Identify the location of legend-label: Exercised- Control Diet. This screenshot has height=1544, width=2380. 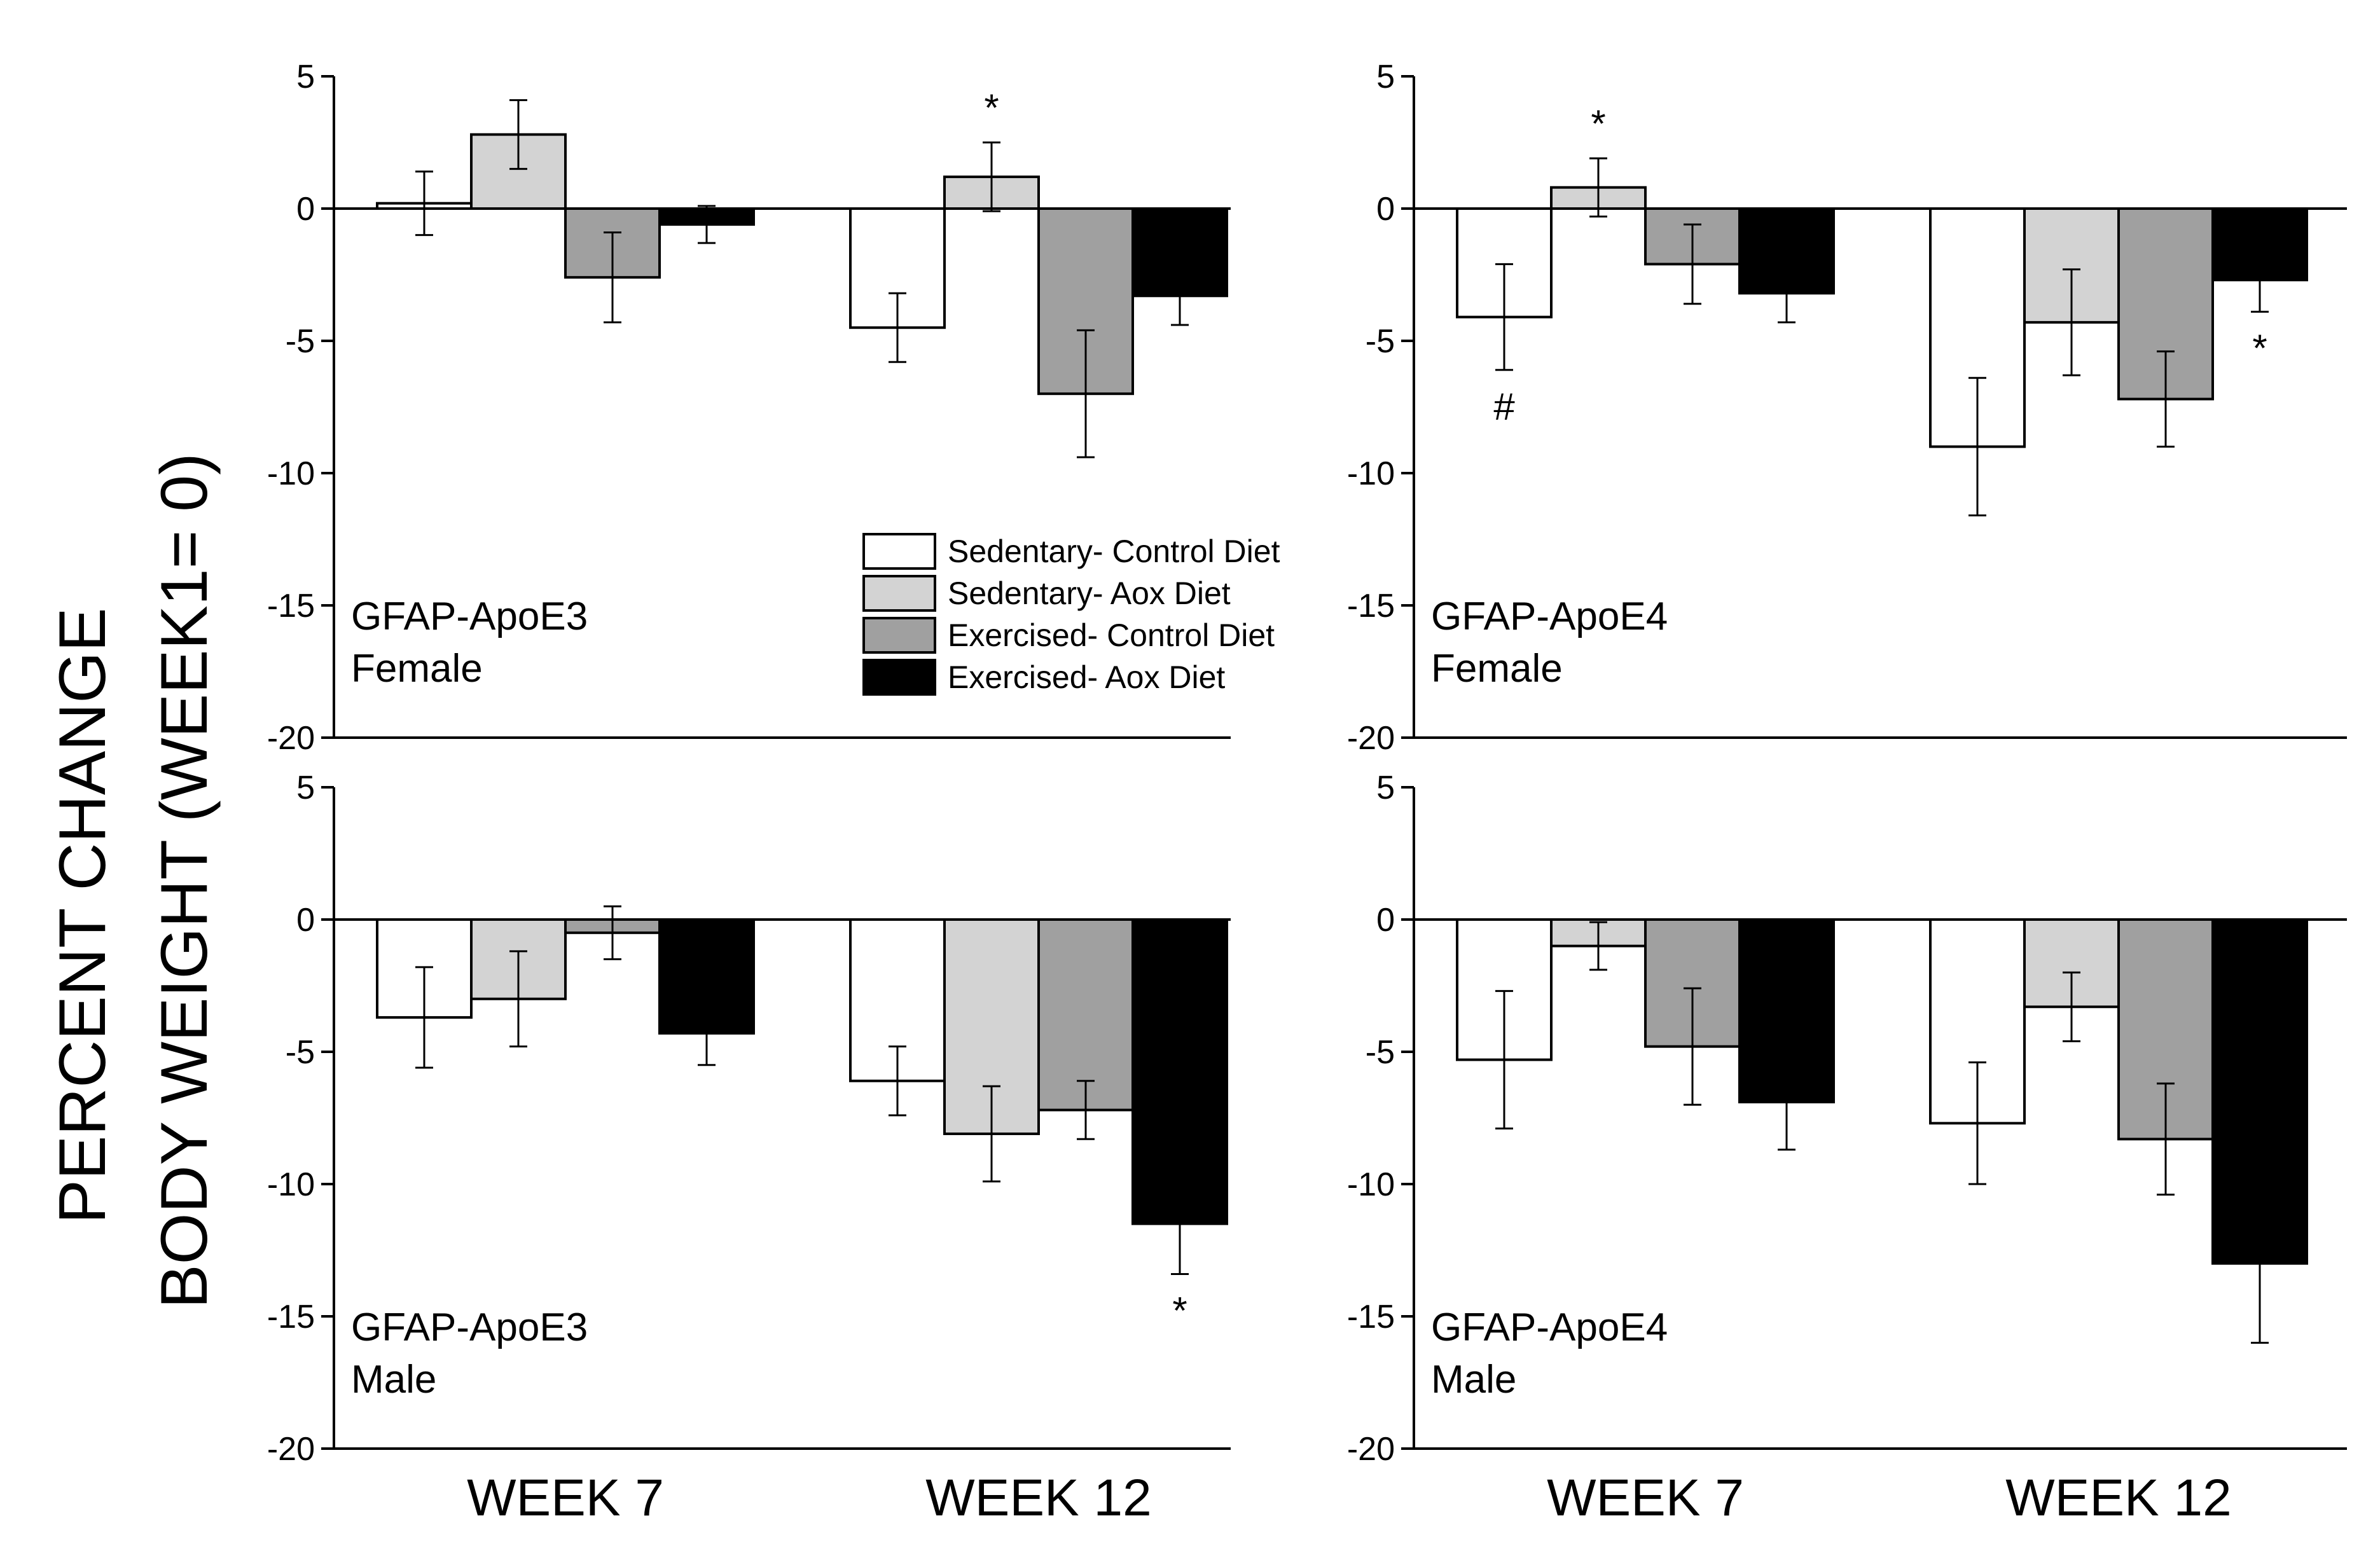
(1111, 635).